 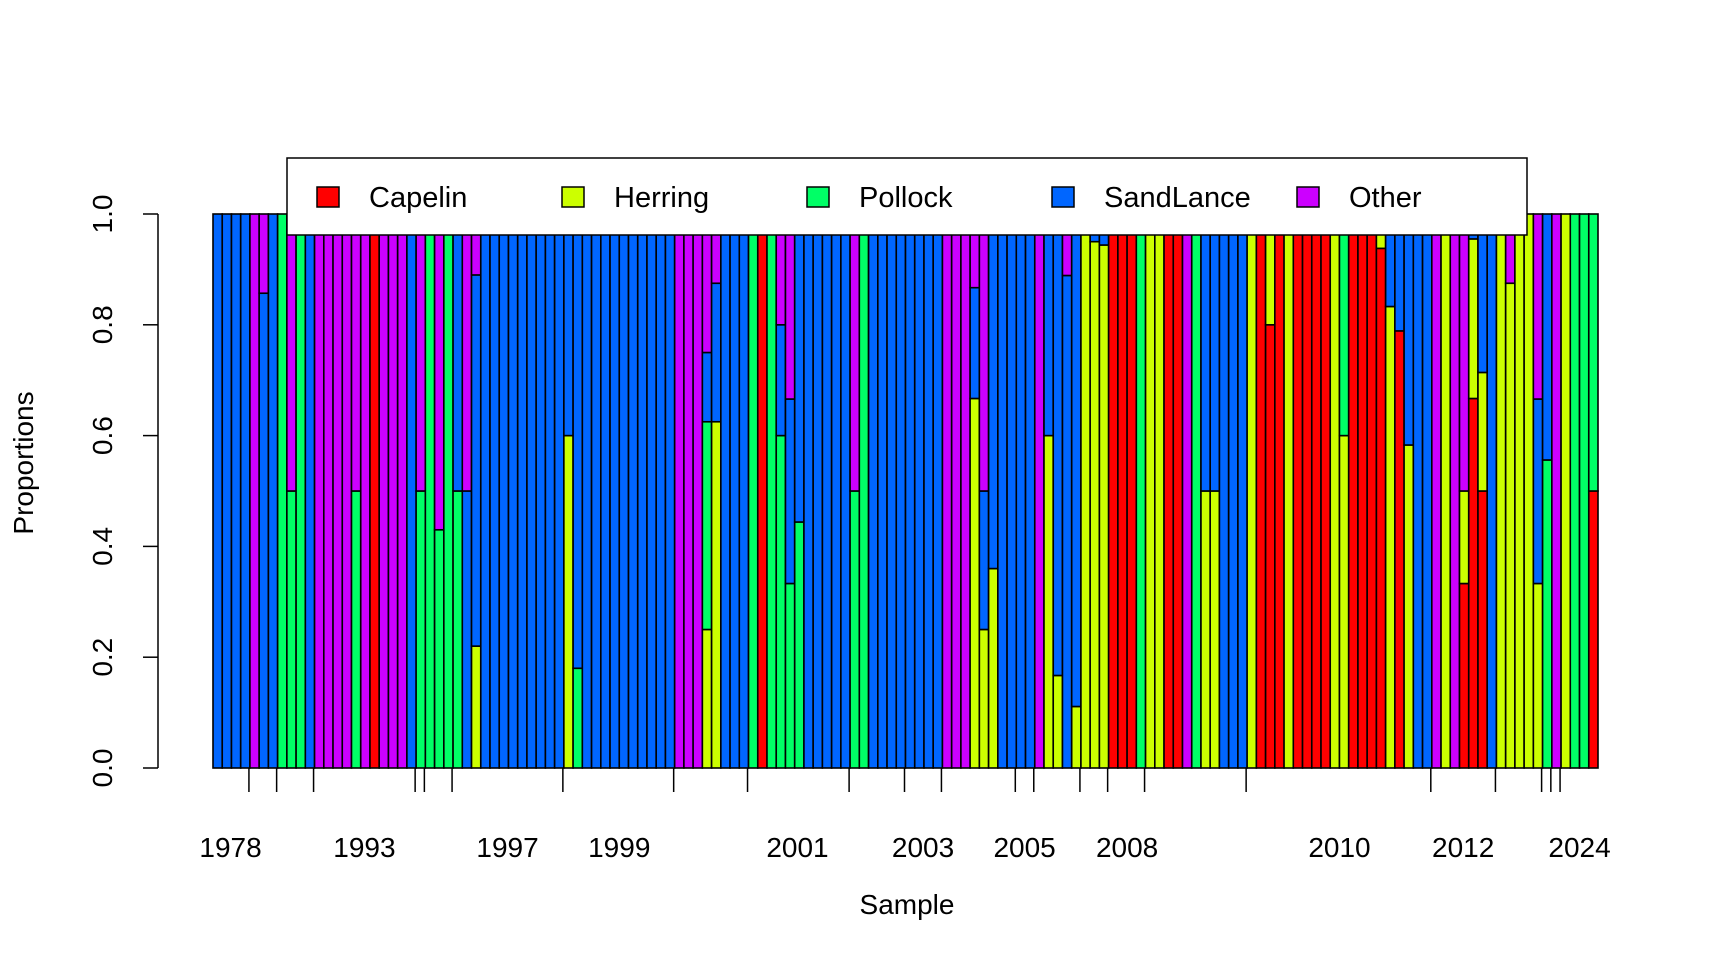 I want to click on x-tick-label: 1978, so click(x=230, y=847).